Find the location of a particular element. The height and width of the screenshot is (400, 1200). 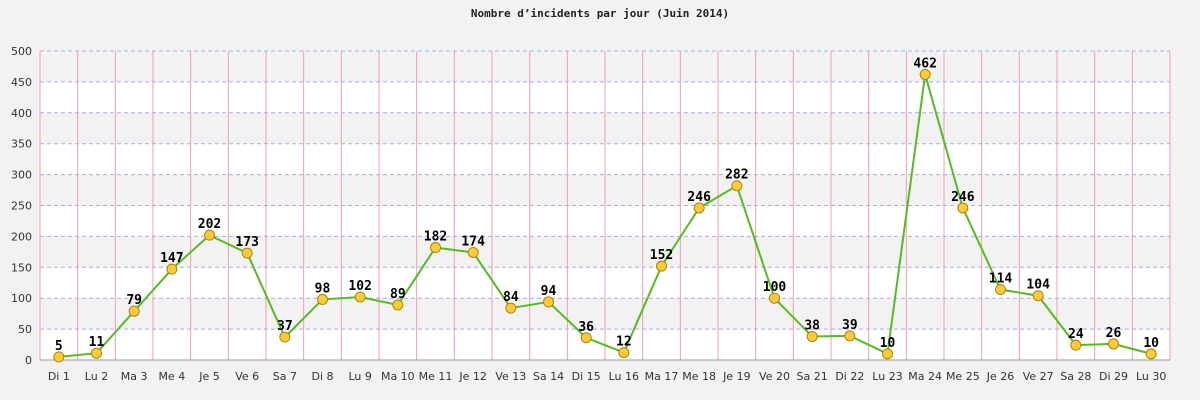

data-label: 173 is located at coordinates (246, 242).